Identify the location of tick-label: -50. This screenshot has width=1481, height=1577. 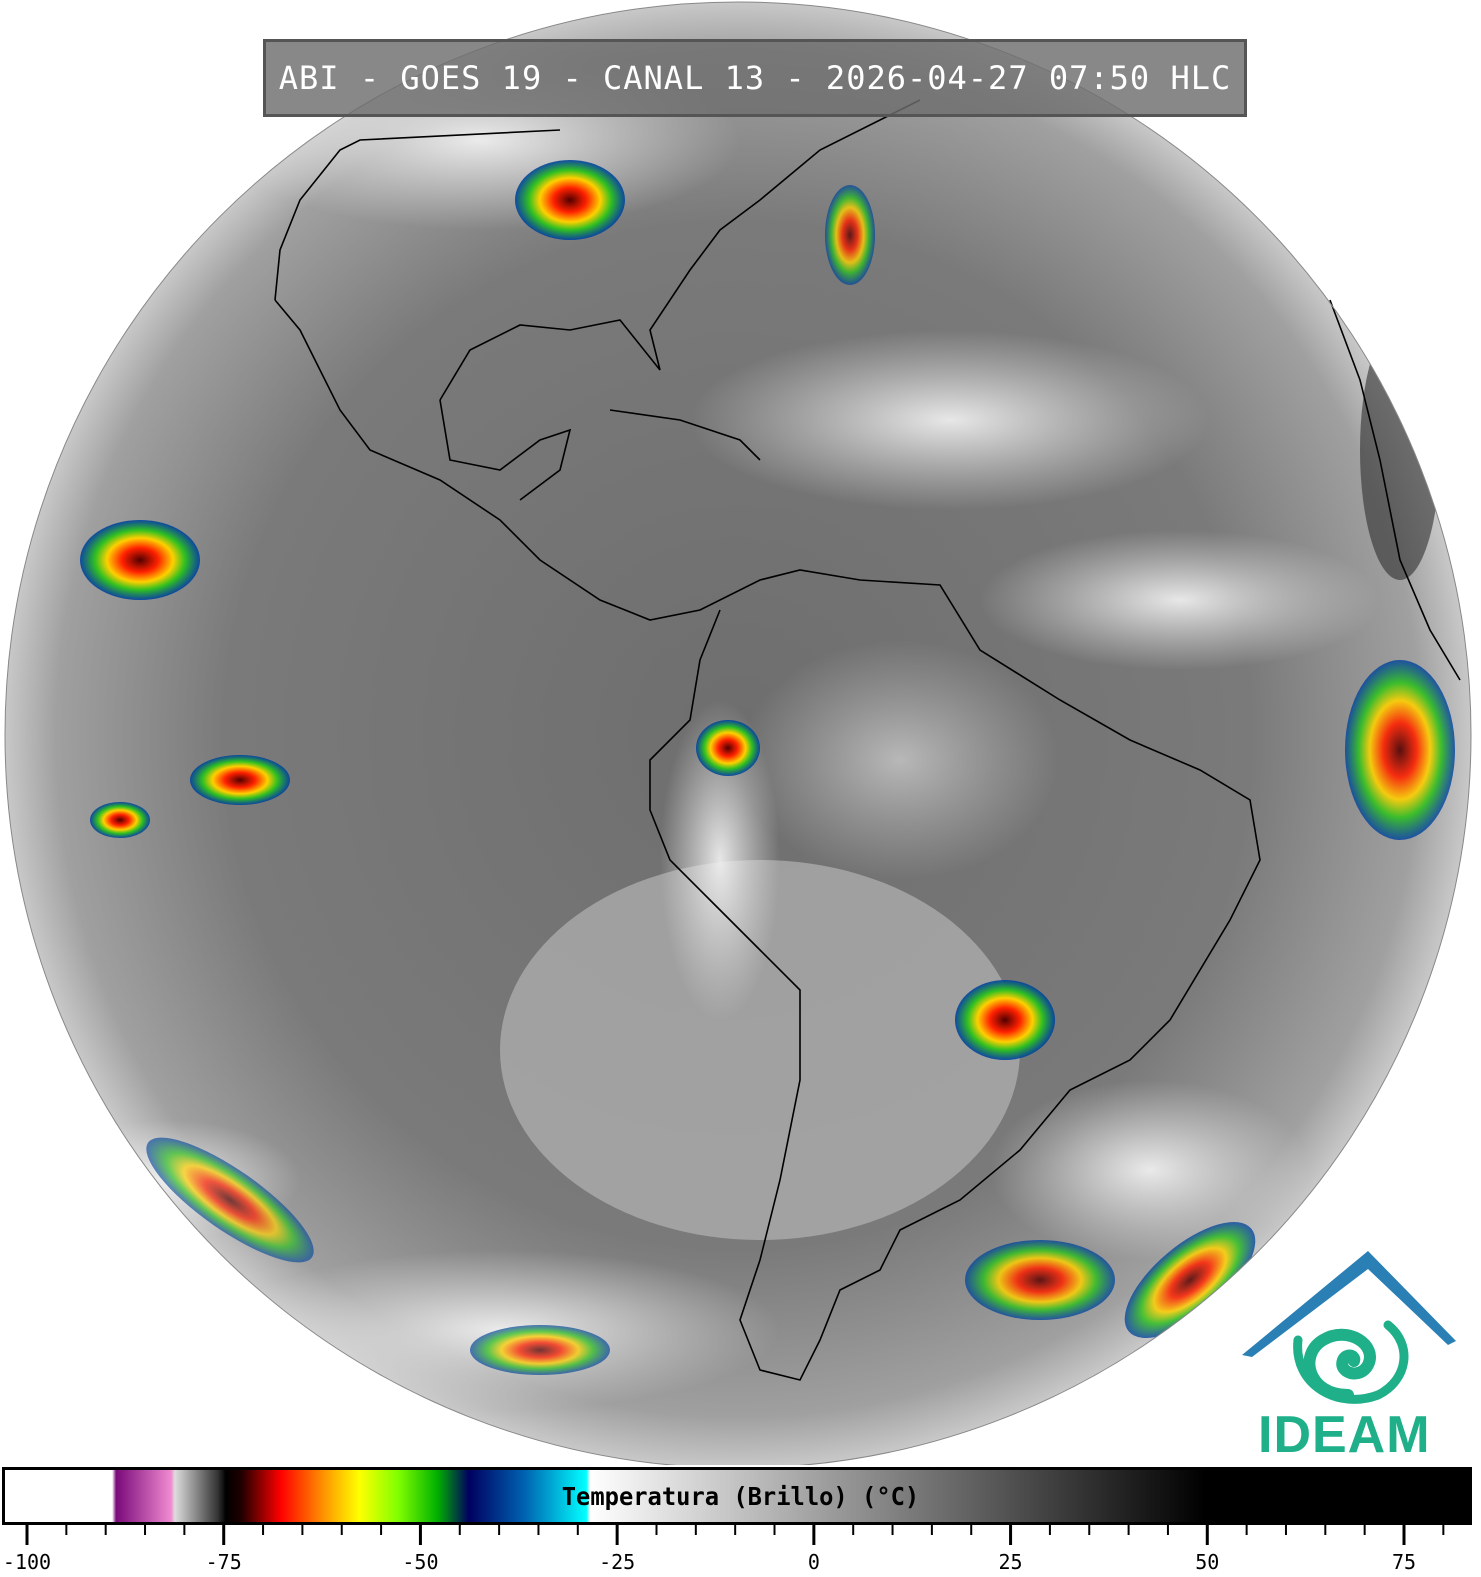
(420, 1562).